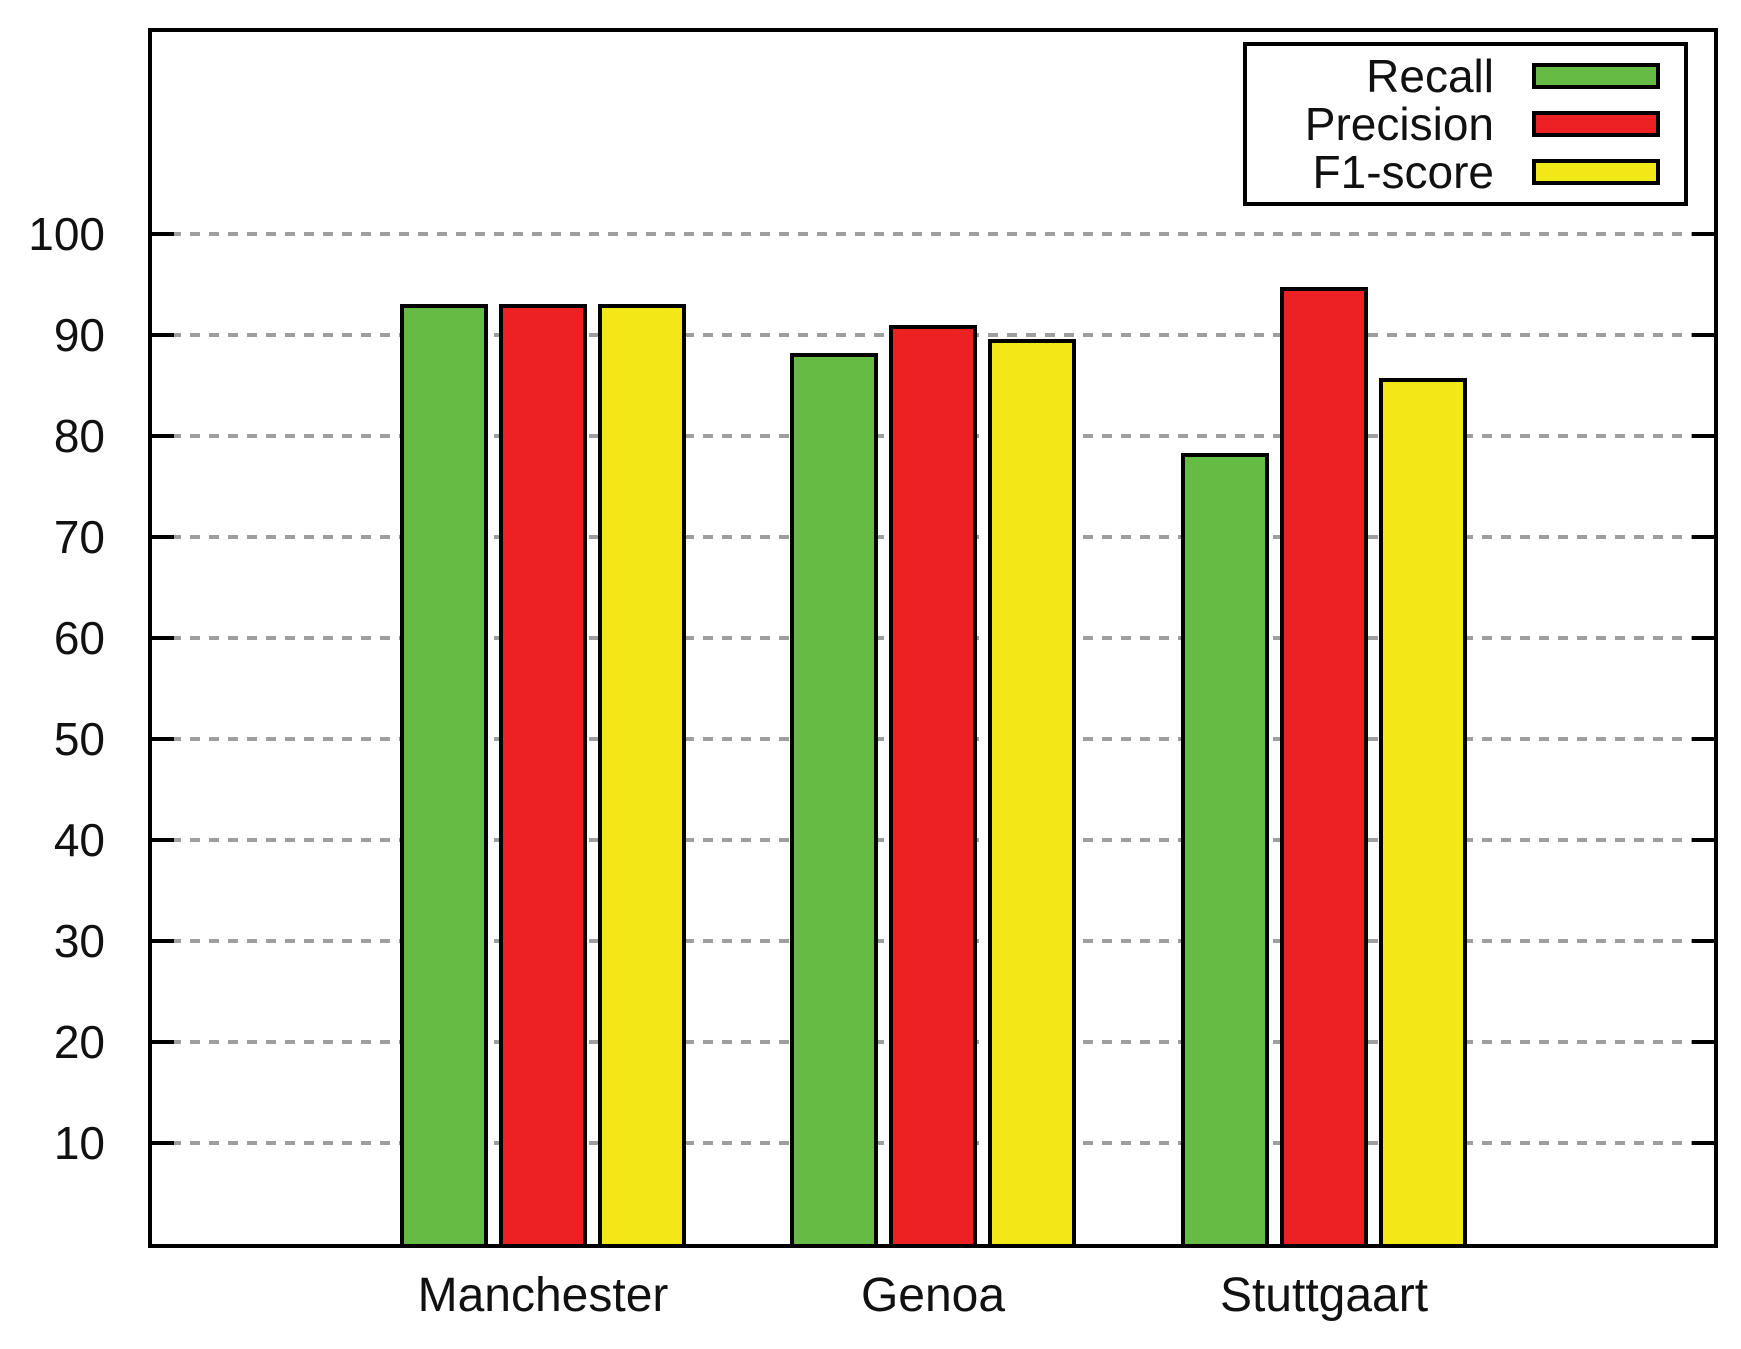 This screenshot has height=1349, width=1741. Describe the element at coordinates (1399, 124) in the screenshot. I see `legend-label-precision: Precision` at that location.